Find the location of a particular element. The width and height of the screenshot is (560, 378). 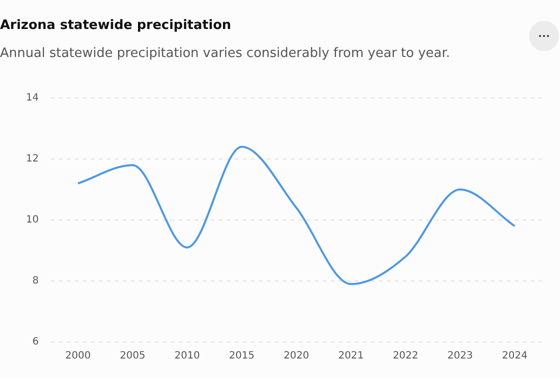

chart-subtitle: Annual statewide precipitation varies considerably from year to year. is located at coordinates (225, 53).